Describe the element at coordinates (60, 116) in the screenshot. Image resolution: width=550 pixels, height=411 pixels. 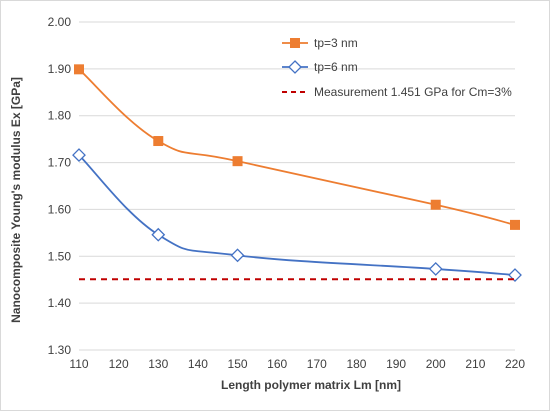
I see `y-tick-label: 1.80` at that location.